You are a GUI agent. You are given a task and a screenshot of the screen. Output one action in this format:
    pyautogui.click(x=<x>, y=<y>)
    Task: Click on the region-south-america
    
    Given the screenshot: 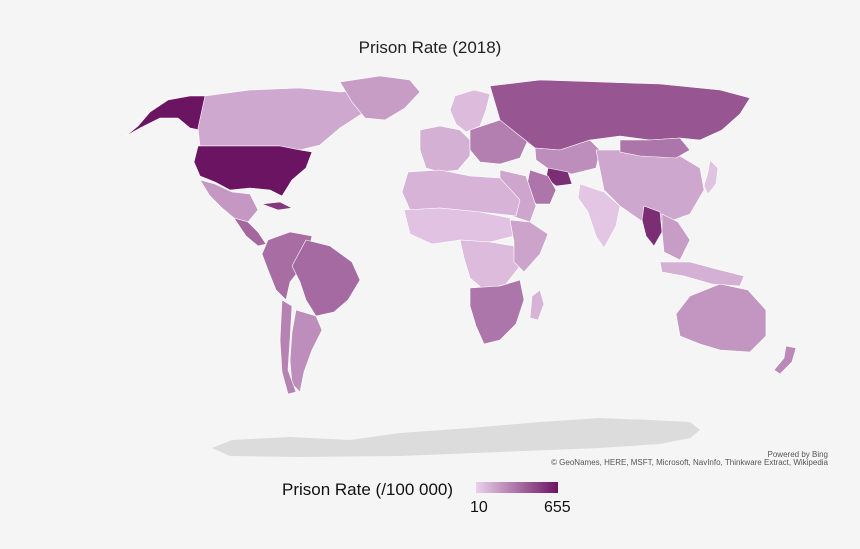 What is the action you would take?
    pyautogui.click(x=287, y=266)
    